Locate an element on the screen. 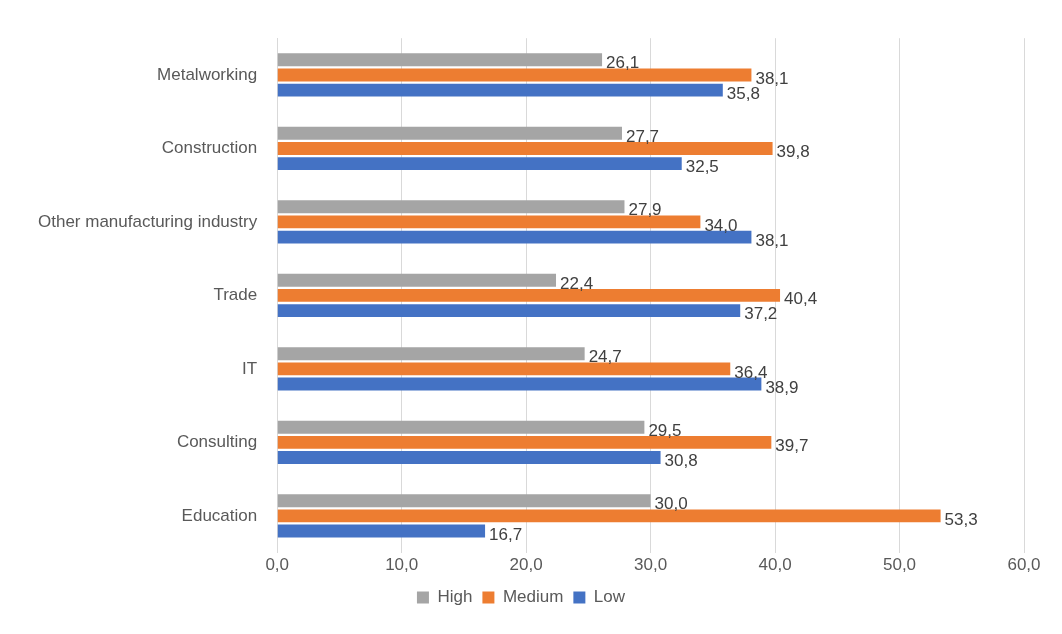 The height and width of the screenshot is (634, 1062). y-tick-label: Metalworking is located at coordinates (207, 74).